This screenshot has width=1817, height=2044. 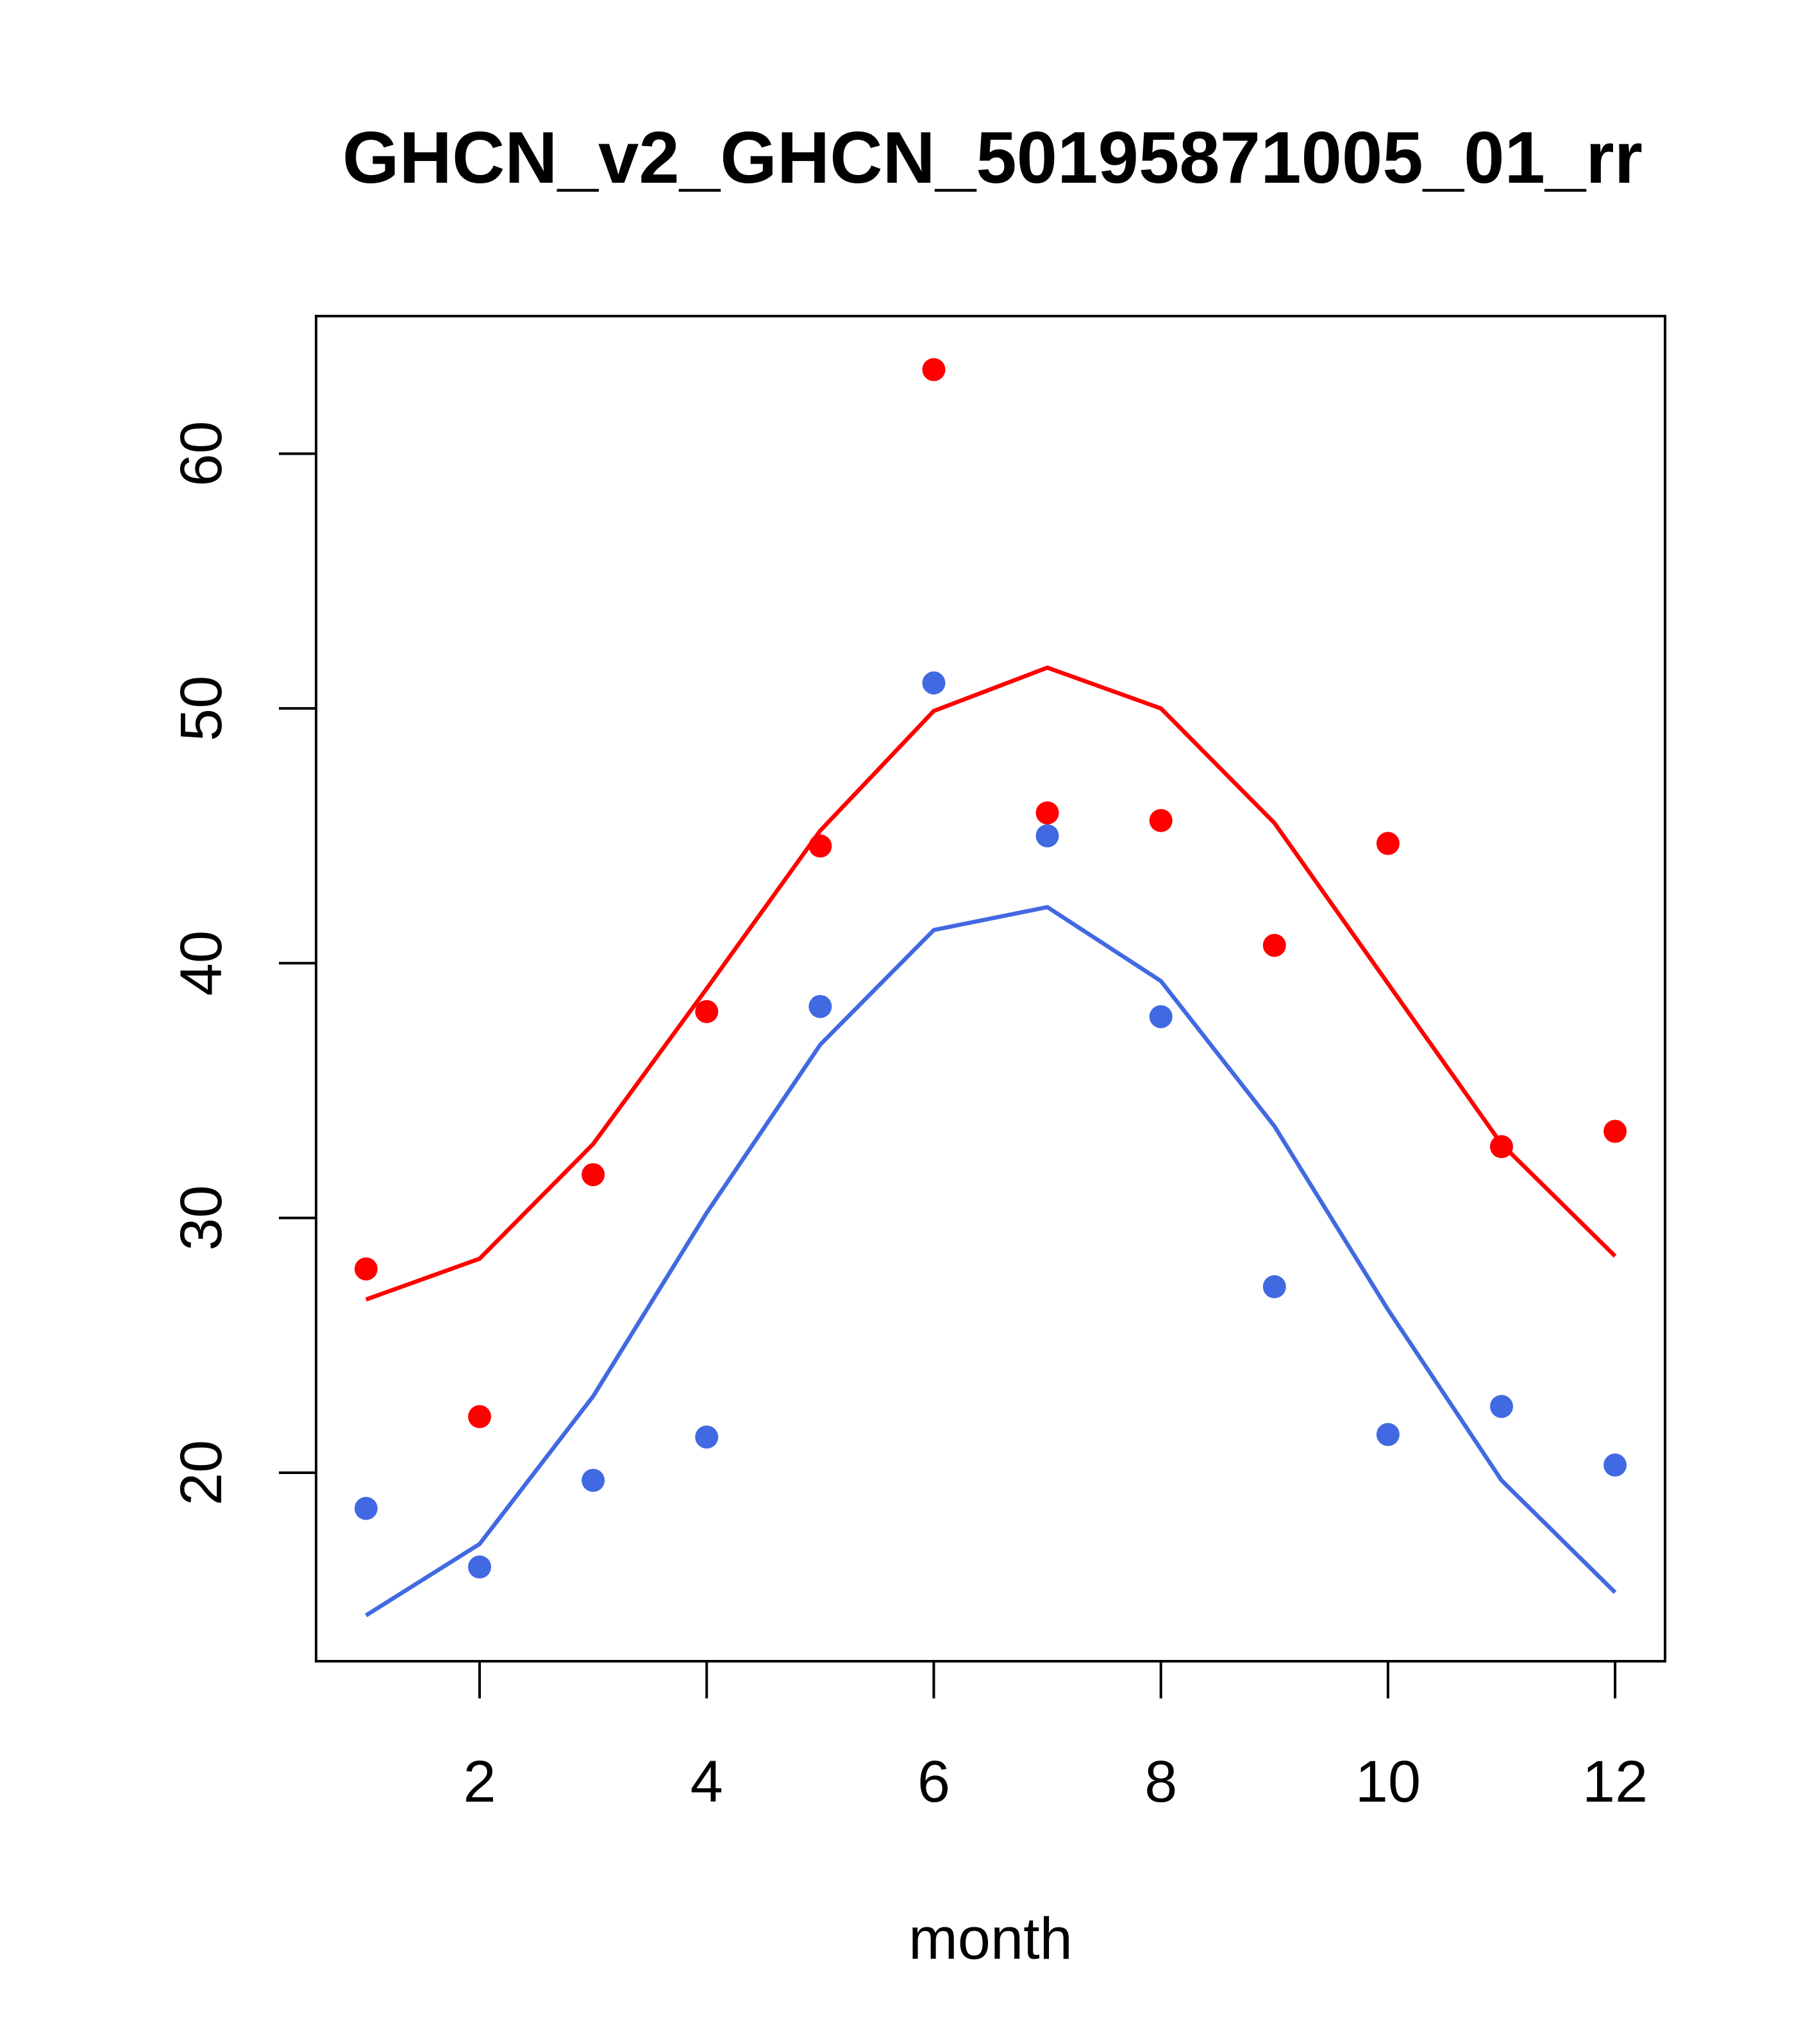 What do you see at coordinates (707, 1781) in the screenshot?
I see `x-tick-label: 4` at bounding box center [707, 1781].